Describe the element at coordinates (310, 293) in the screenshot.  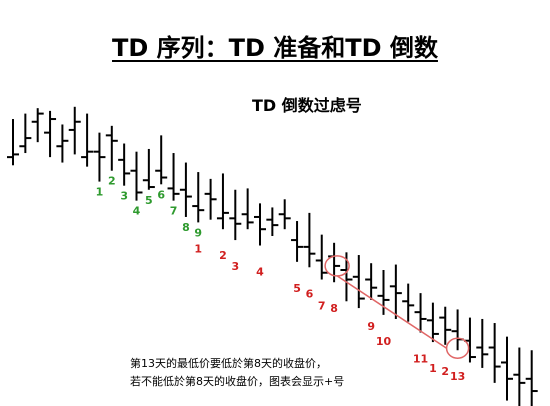
I see `countdown-label: 6` at that location.